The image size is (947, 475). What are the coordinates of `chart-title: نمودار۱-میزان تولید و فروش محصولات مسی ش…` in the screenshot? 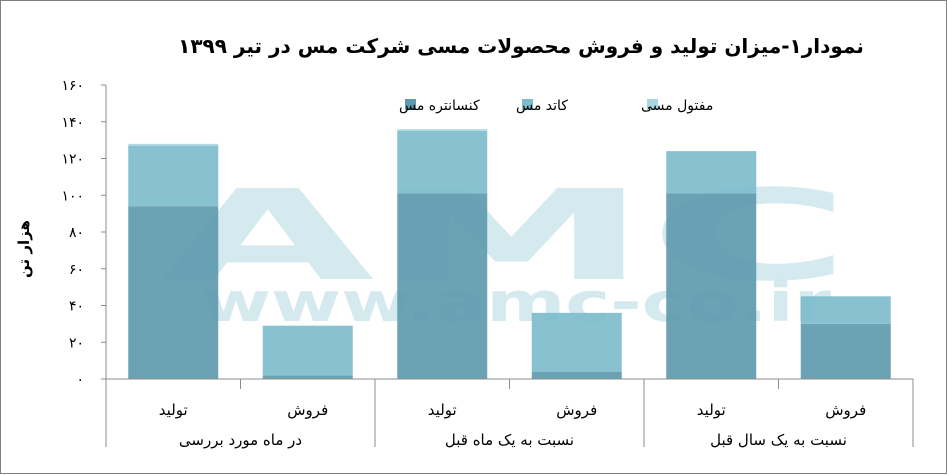 It's located at (521, 46).